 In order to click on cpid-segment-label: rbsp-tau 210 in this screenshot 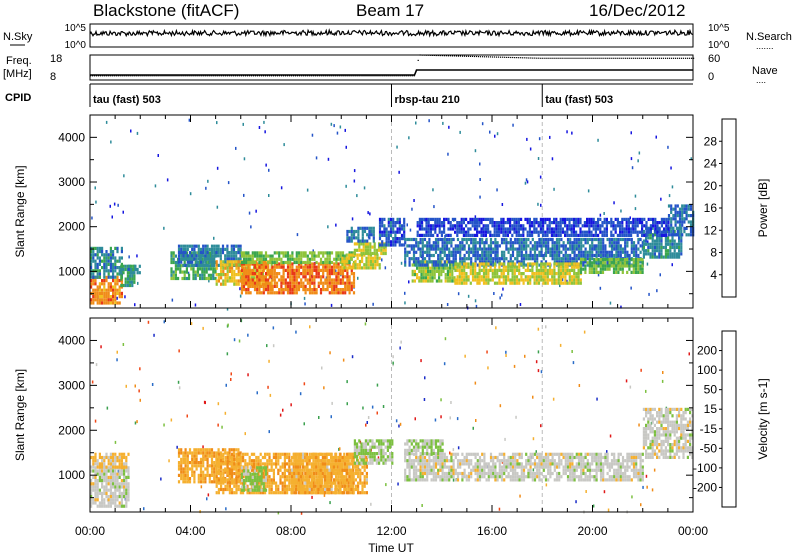, I will do `click(427, 100)`.